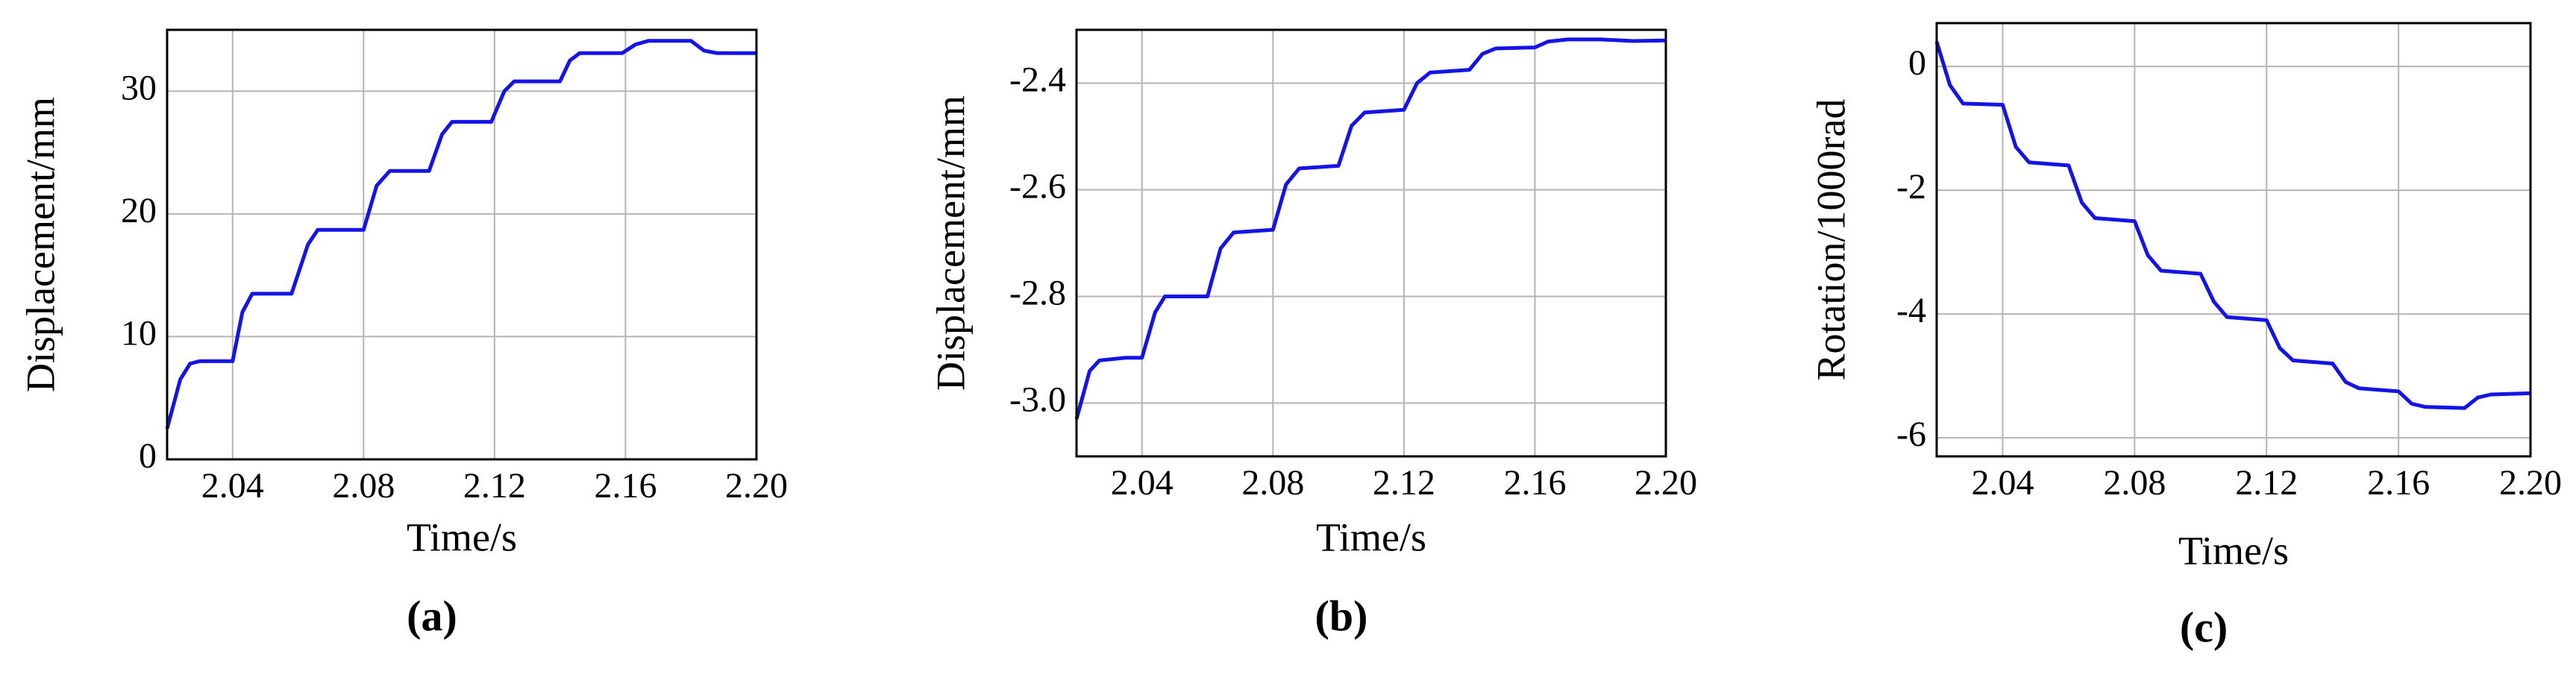 This screenshot has width=2576, height=692. What do you see at coordinates (1037, 293) in the screenshot?
I see `y-tick-label: -2.8` at bounding box center [1037, 293].